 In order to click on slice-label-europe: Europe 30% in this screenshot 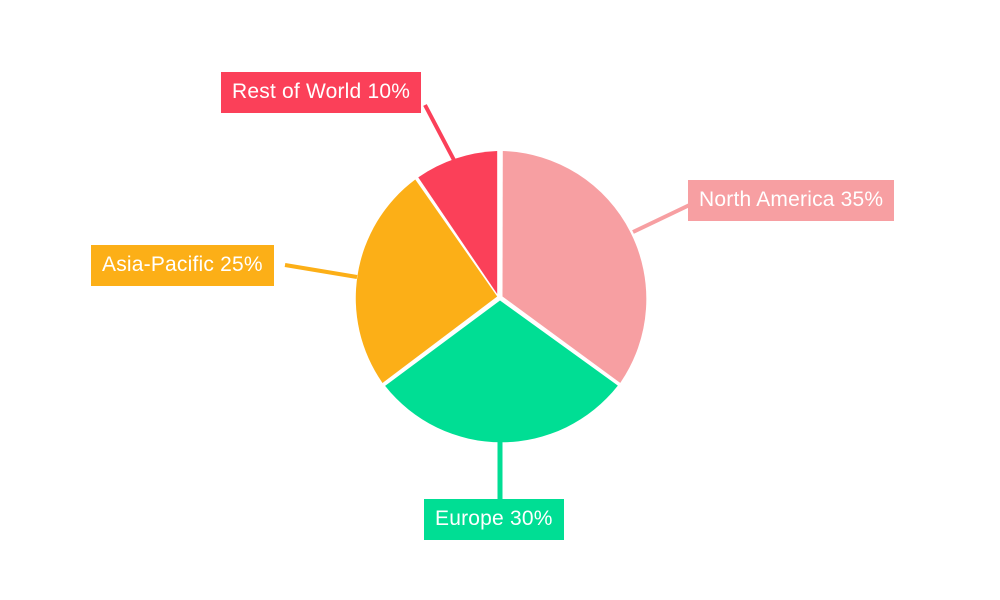, I will do `click(494, 519)`.